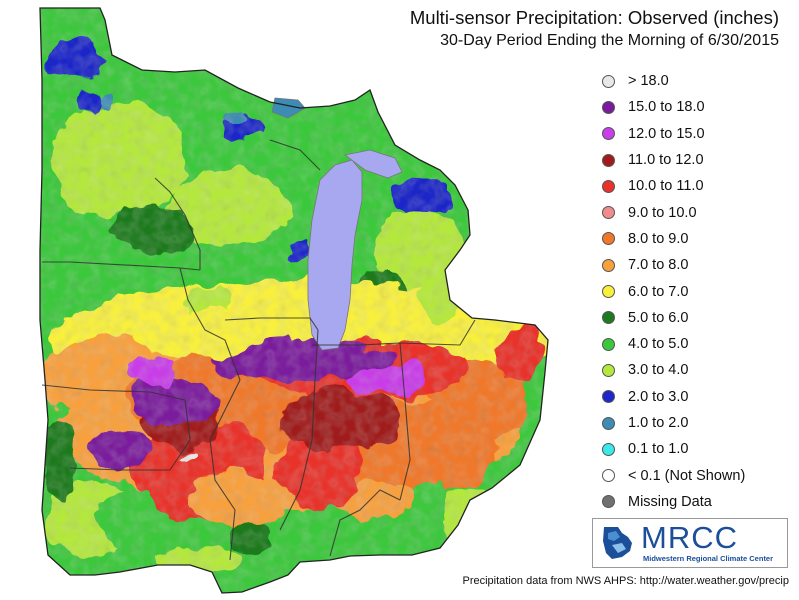  Describe the element at coordinates (658, 317) in the screenshot. I see `legend-label: 5.0 to 6.0` at that location.